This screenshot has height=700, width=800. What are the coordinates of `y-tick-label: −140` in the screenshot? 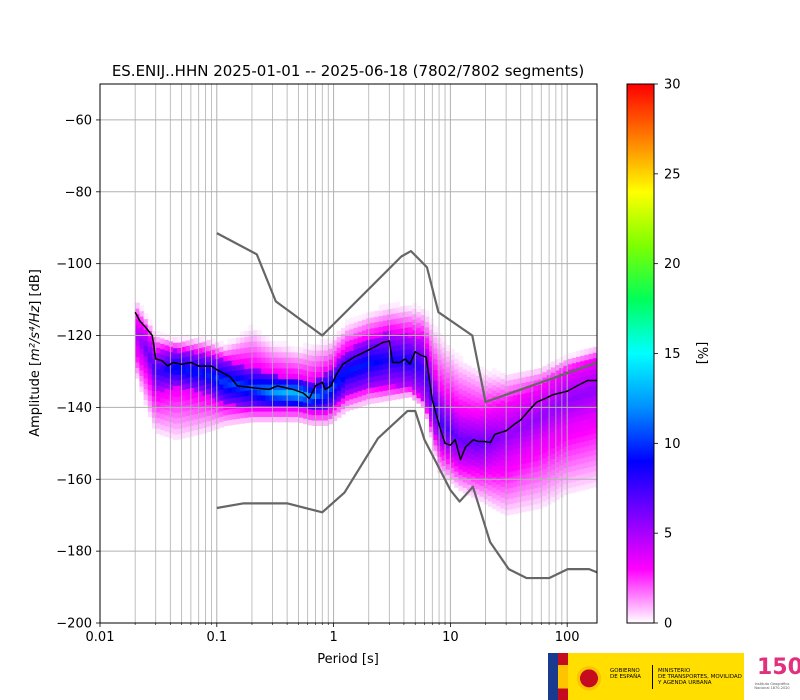 It's located at (74, 408).